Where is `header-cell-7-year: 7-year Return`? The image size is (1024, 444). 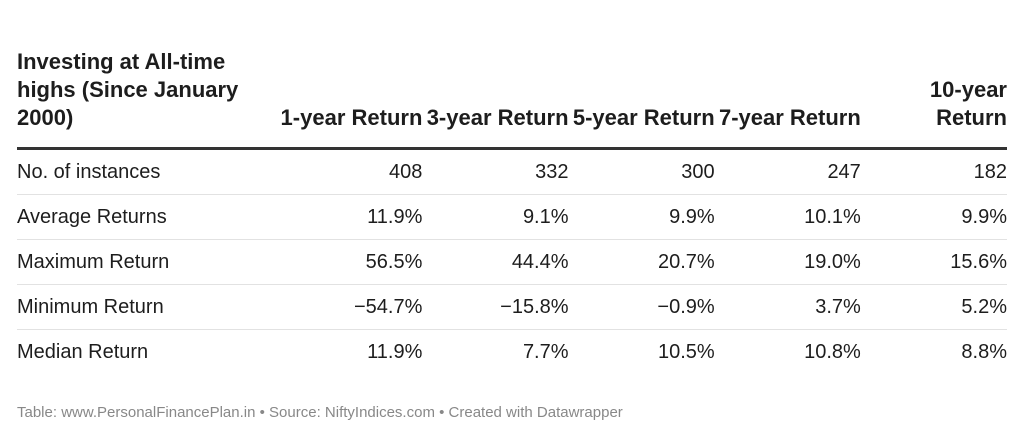
header-cell-7-year: 7-year Return is located at coordinates (787, 99).